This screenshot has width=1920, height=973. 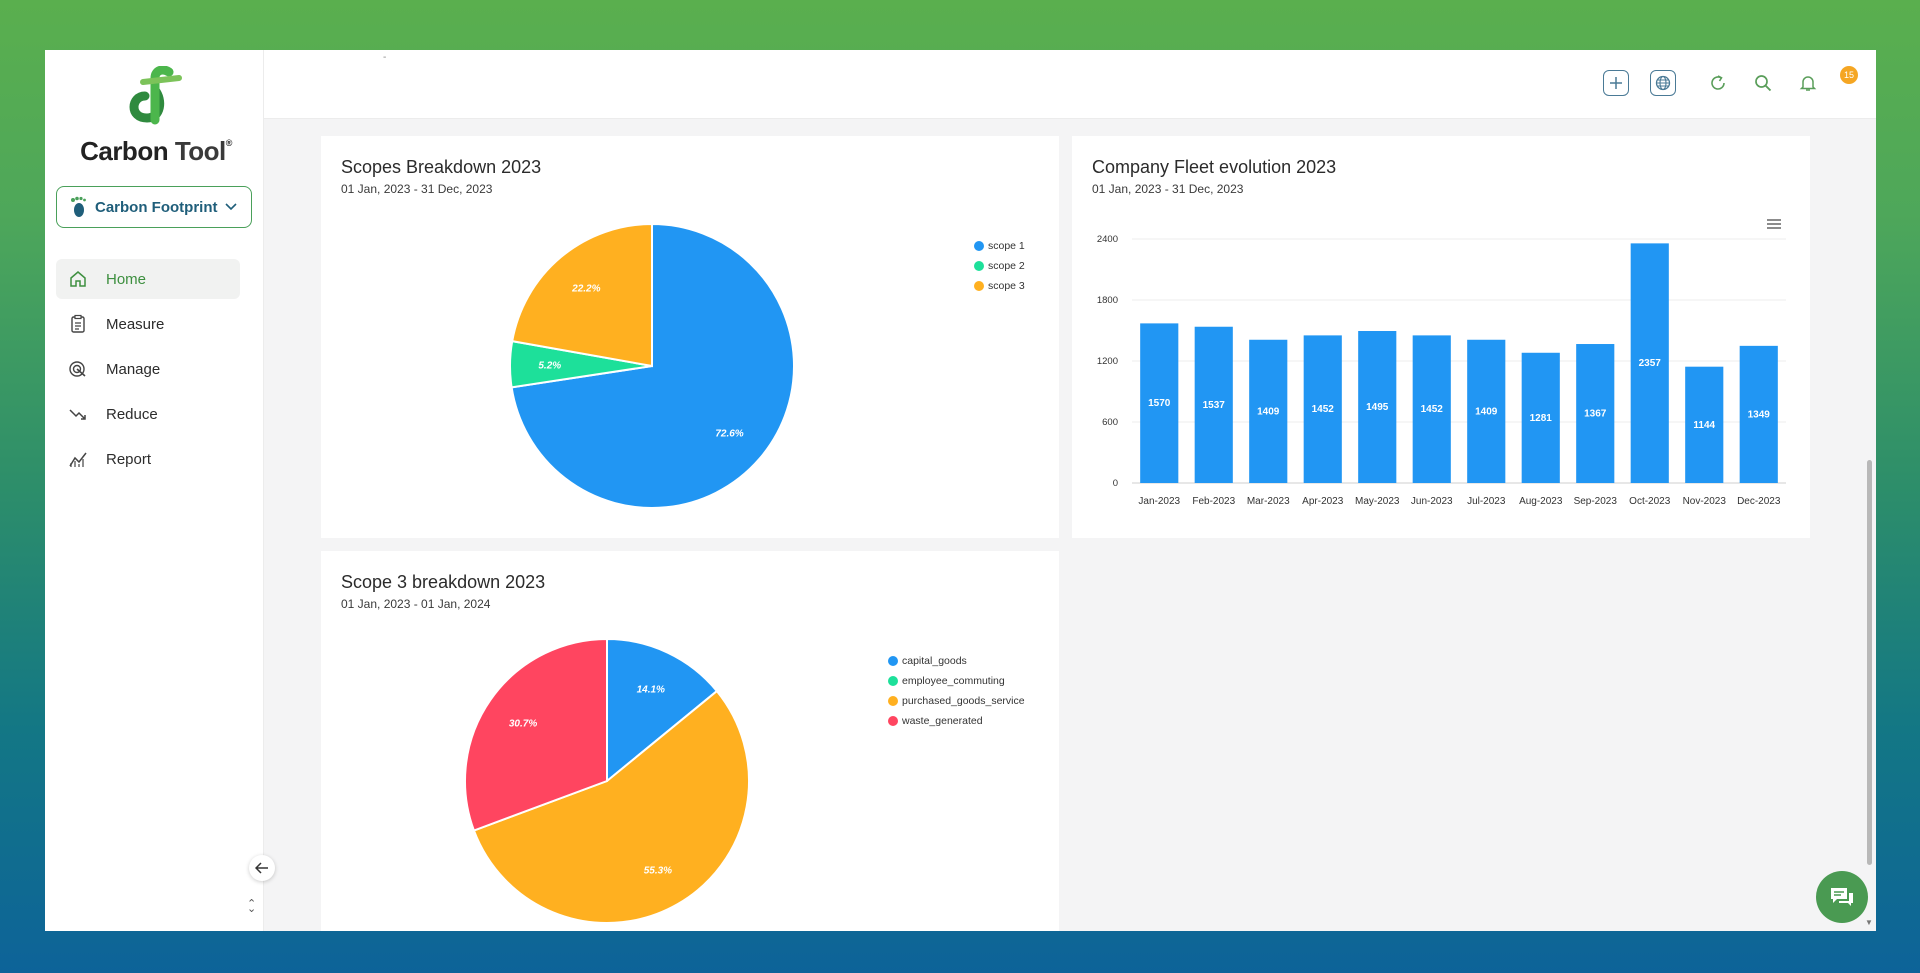 I want to click on footprint-icon, so click(x=78, y=206).